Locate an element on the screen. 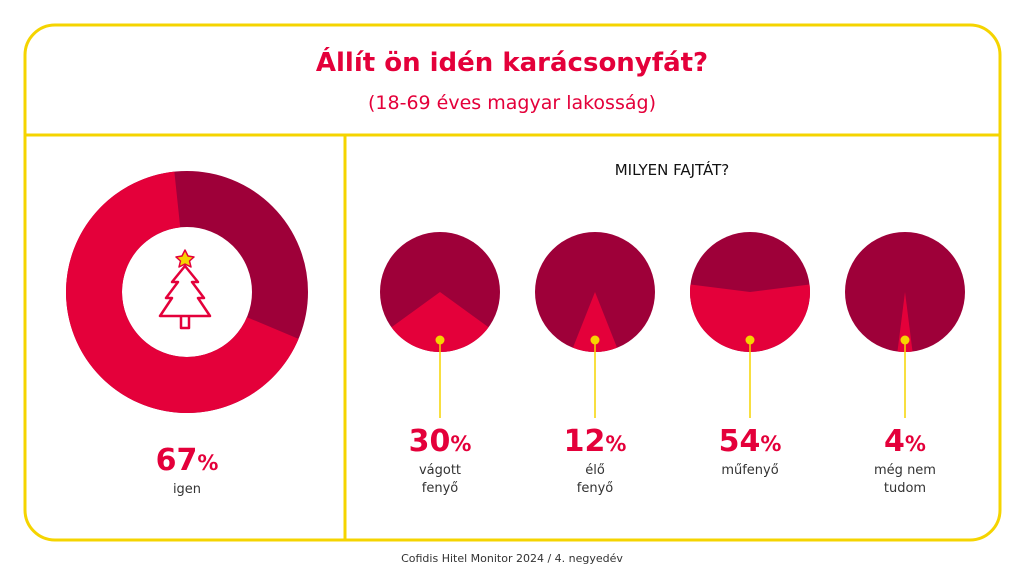 This screenshot has width=1024, height=576. value-label: 54% is located at coordinates (750, 441).